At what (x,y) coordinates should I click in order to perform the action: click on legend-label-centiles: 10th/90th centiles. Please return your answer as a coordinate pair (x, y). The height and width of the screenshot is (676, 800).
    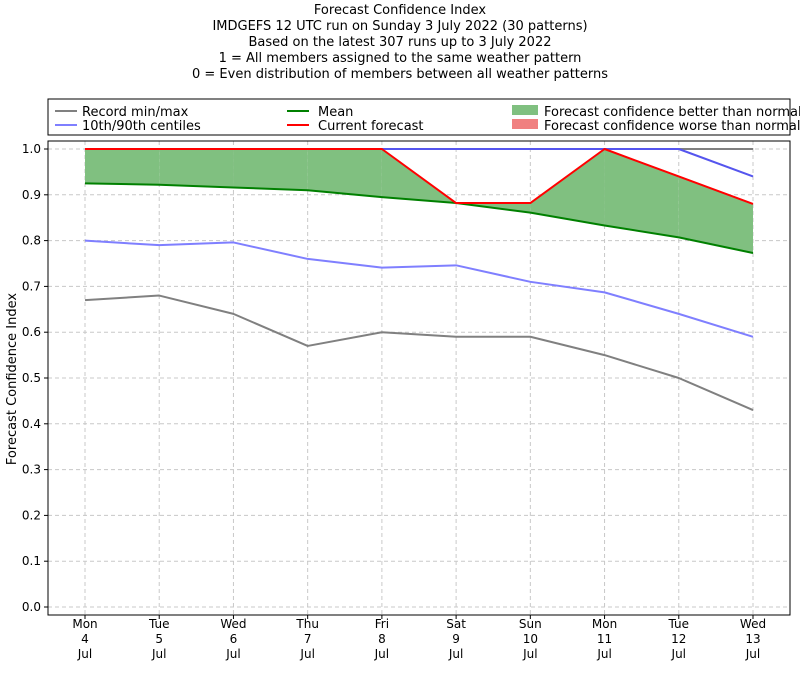
    Looking at the image, I should click on (141, 126).